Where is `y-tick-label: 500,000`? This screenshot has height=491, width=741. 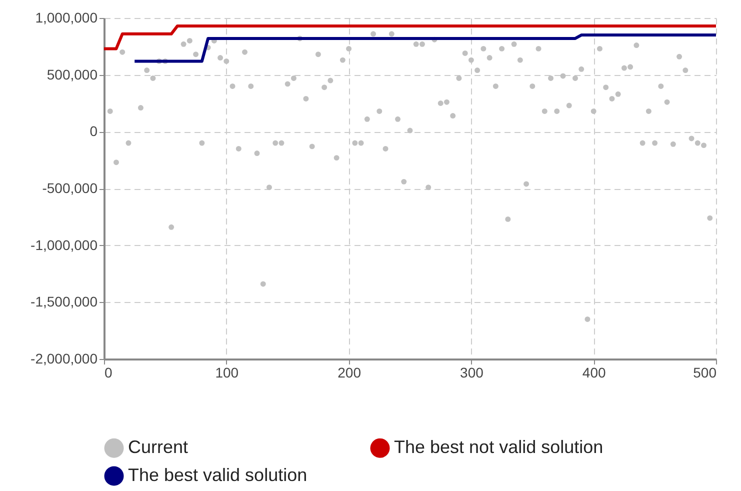 y-tick-label: 500,000 is located at coordinates (72, 74).